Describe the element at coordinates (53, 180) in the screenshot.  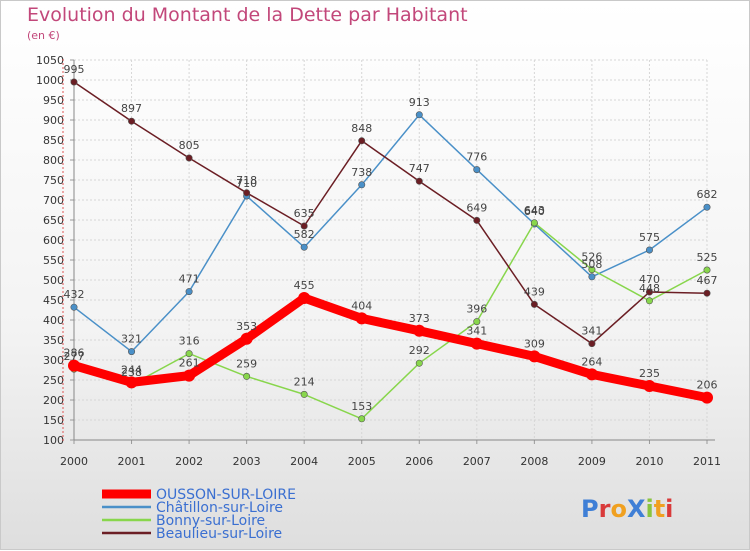
I see `y-tick-label: 750` at that location.